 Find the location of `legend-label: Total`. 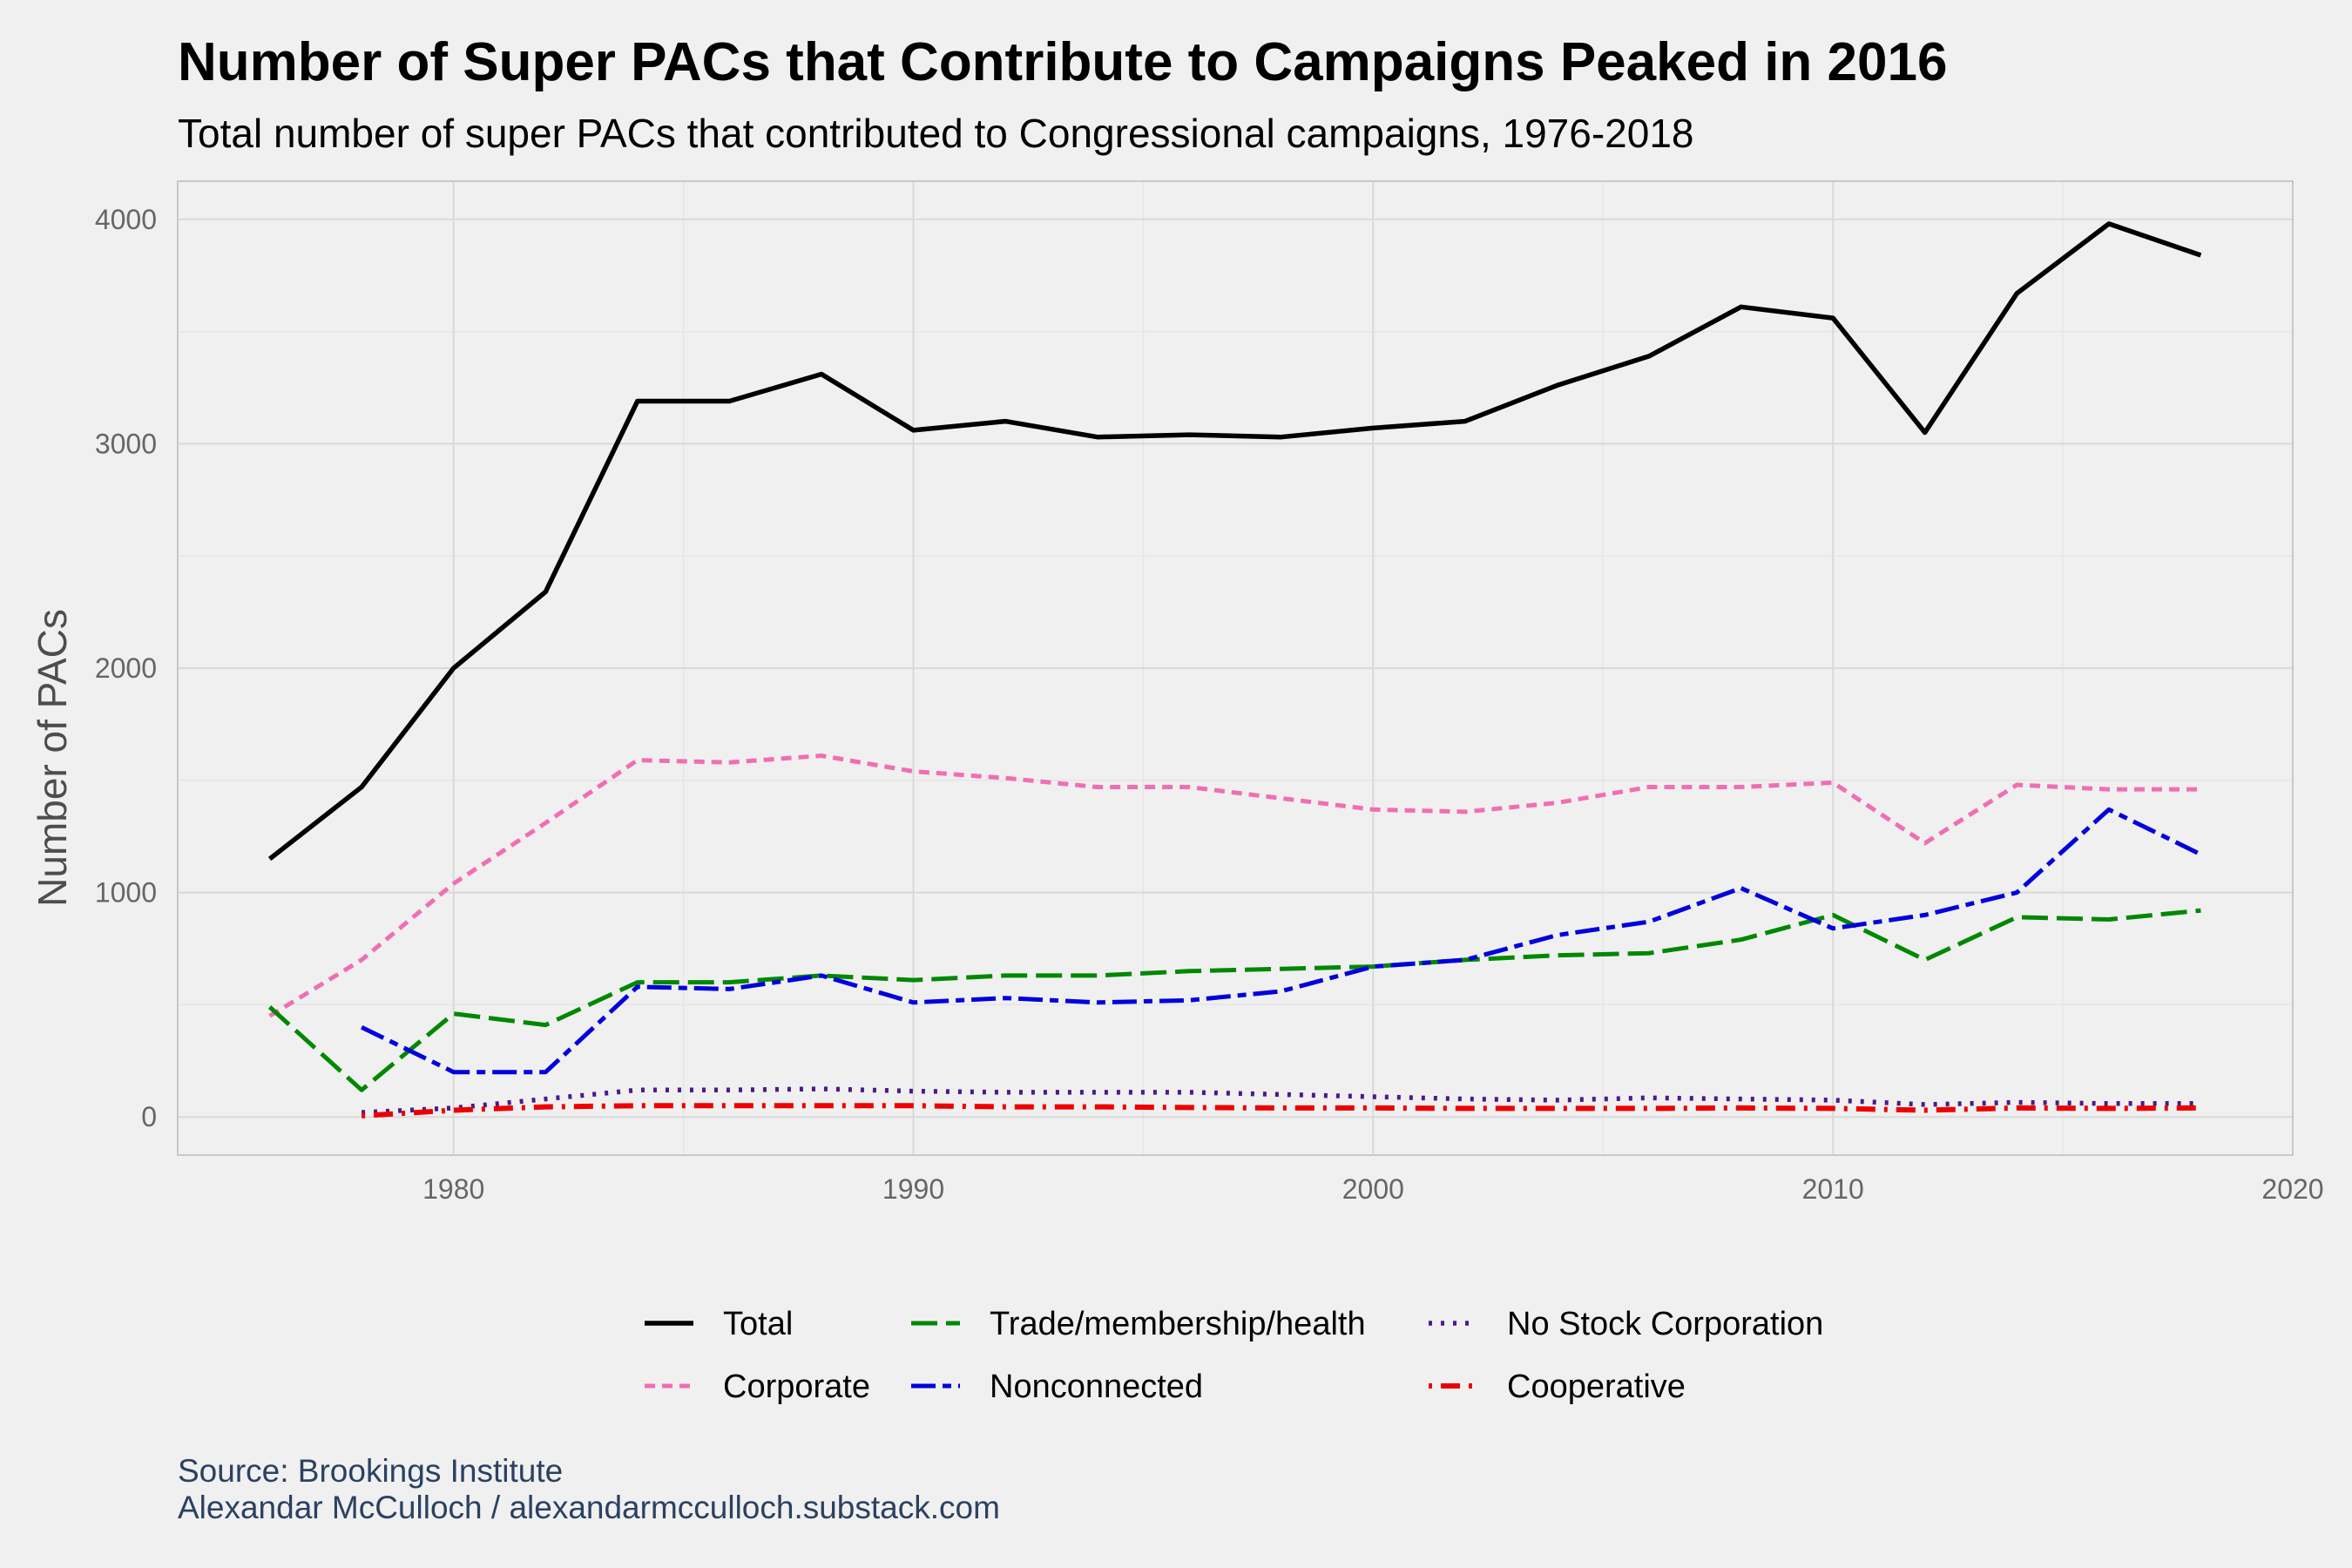

legend-label: Total is located at coordinates (758, 1324).